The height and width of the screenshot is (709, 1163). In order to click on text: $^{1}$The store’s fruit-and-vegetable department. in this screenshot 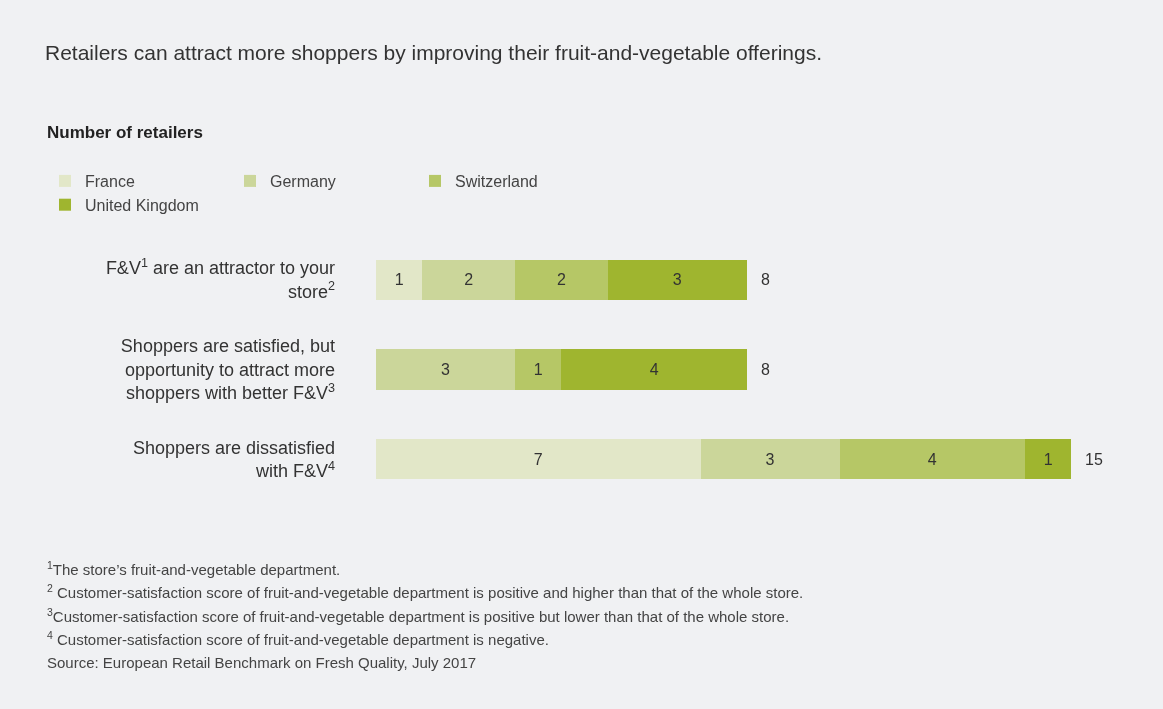, I will do `click(194, 569)`.